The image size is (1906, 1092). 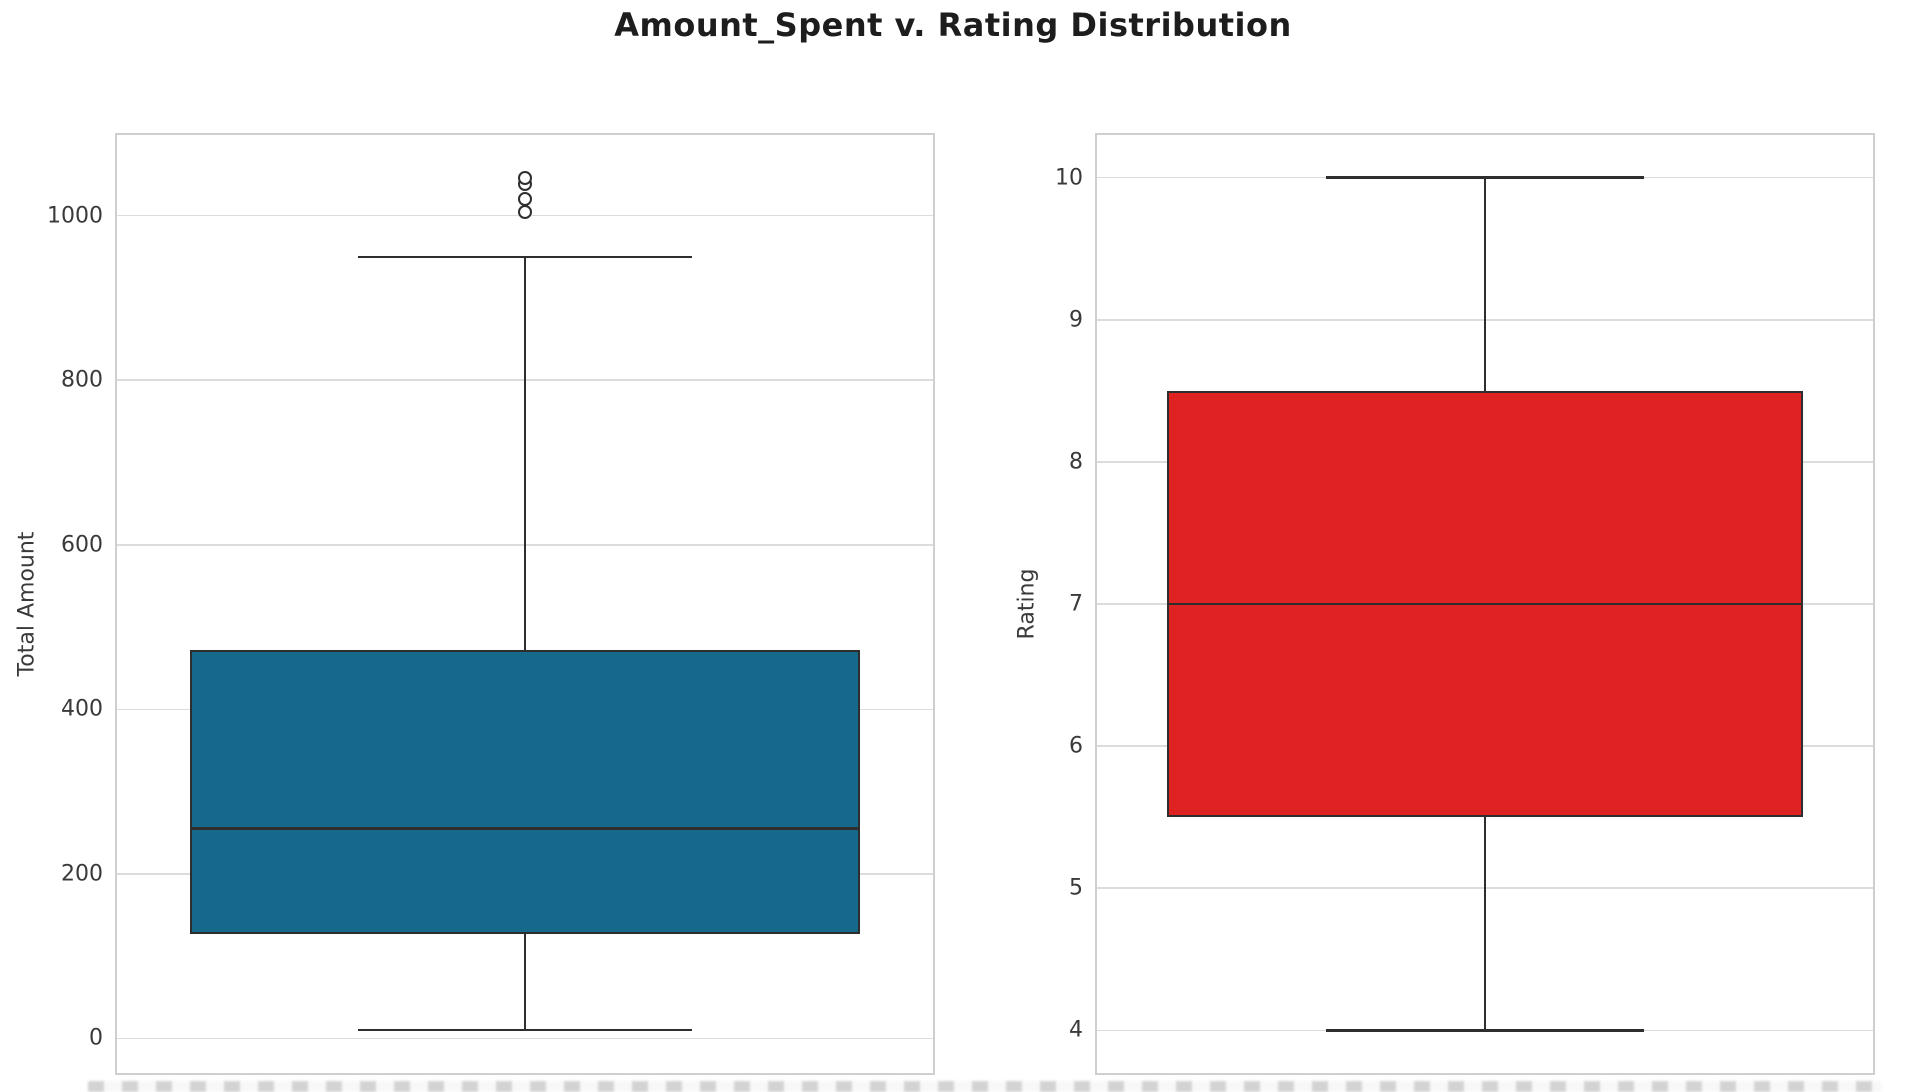 I want to click on y-tick-label: 600, so click(x=82, y=545).